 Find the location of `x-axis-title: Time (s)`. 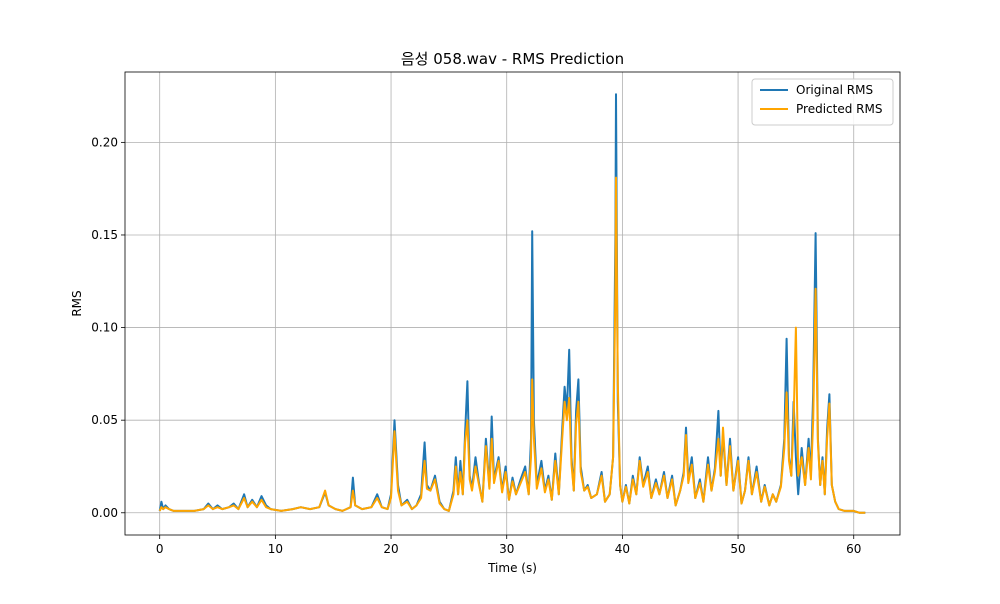

x-axis-title: Time (s) is located at coordinates (512, 568).